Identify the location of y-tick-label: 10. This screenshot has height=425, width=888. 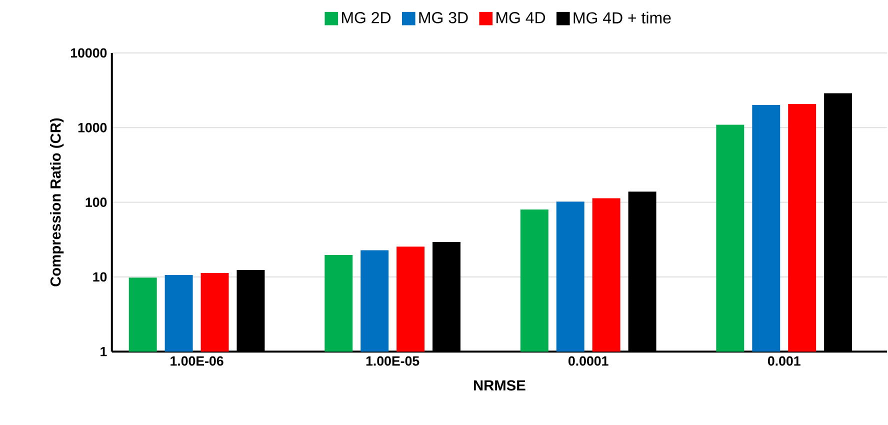
(100, 277).